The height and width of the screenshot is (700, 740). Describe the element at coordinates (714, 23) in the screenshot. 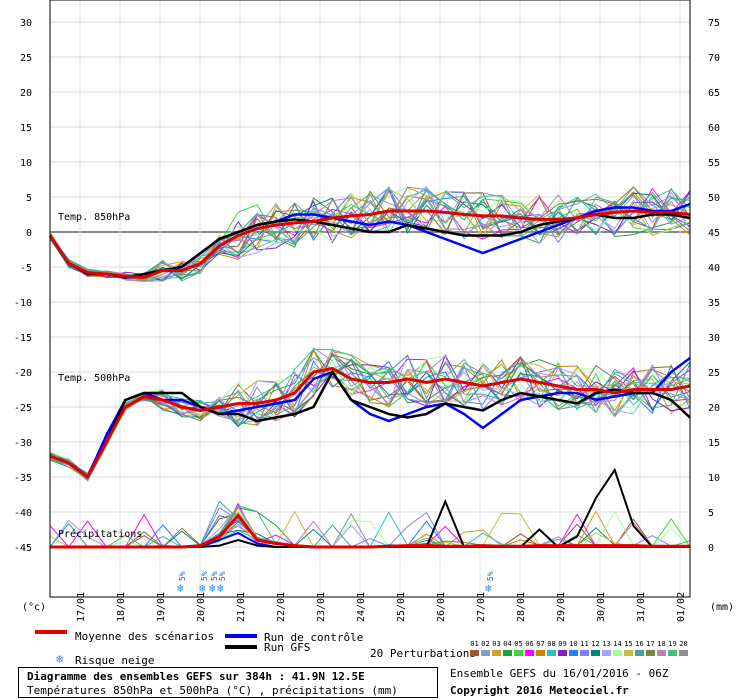

I see `right-tick-label: 75` at that location.